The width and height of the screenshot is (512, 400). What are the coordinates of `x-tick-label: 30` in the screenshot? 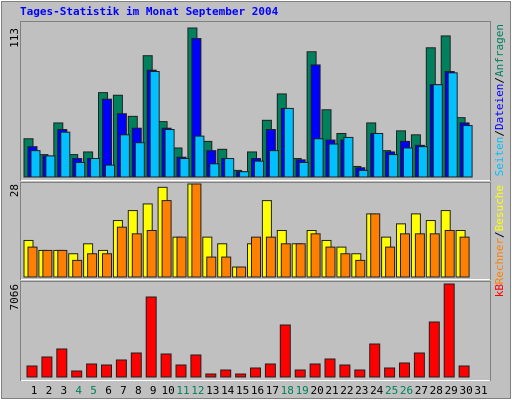 It's located at (465, 390).